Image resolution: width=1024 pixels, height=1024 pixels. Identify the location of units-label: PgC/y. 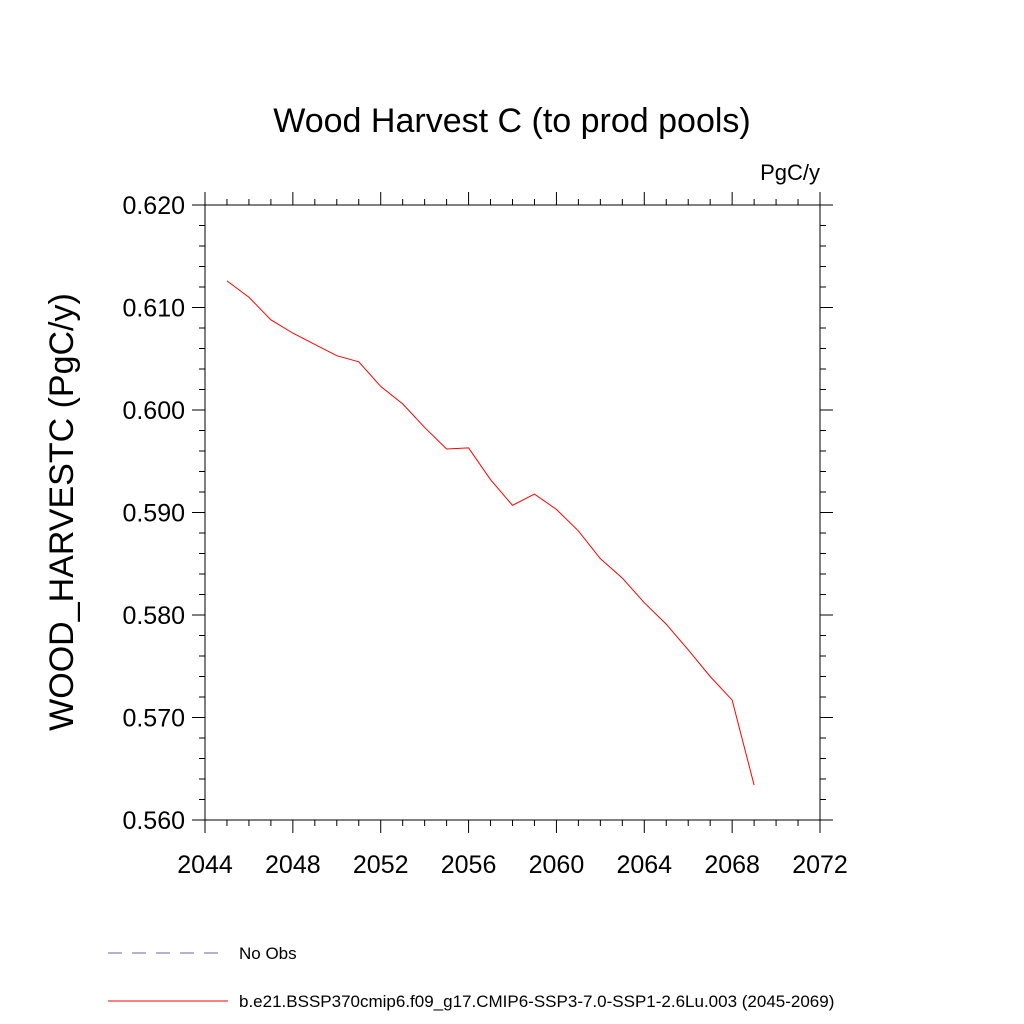
(790, 172).